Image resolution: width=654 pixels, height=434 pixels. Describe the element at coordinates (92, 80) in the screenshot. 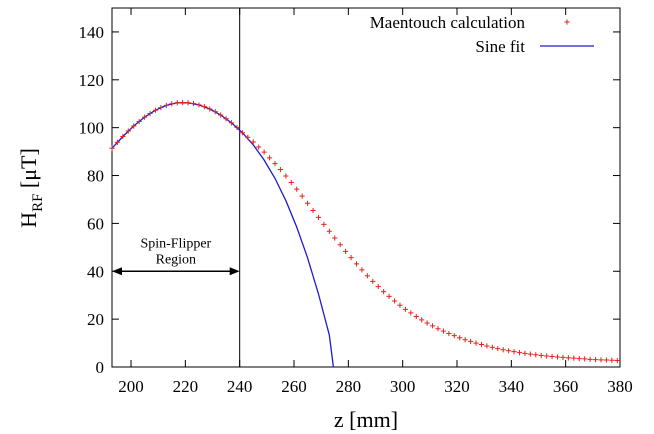

I see `y-tick-label: 120` at that location.